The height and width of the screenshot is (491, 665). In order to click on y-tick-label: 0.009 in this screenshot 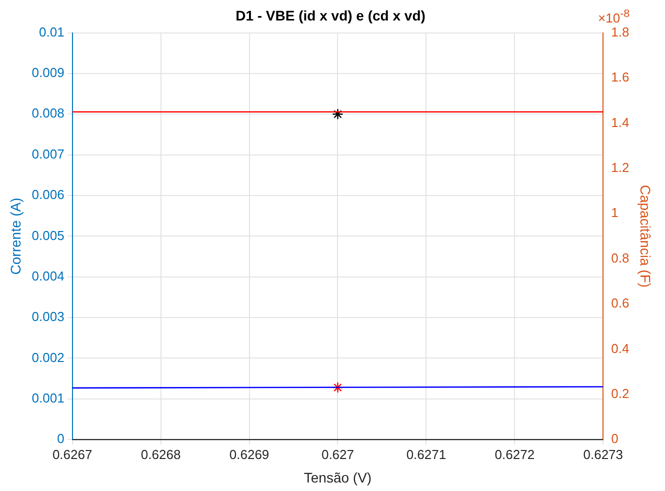, I will do `click(48, 72)`.